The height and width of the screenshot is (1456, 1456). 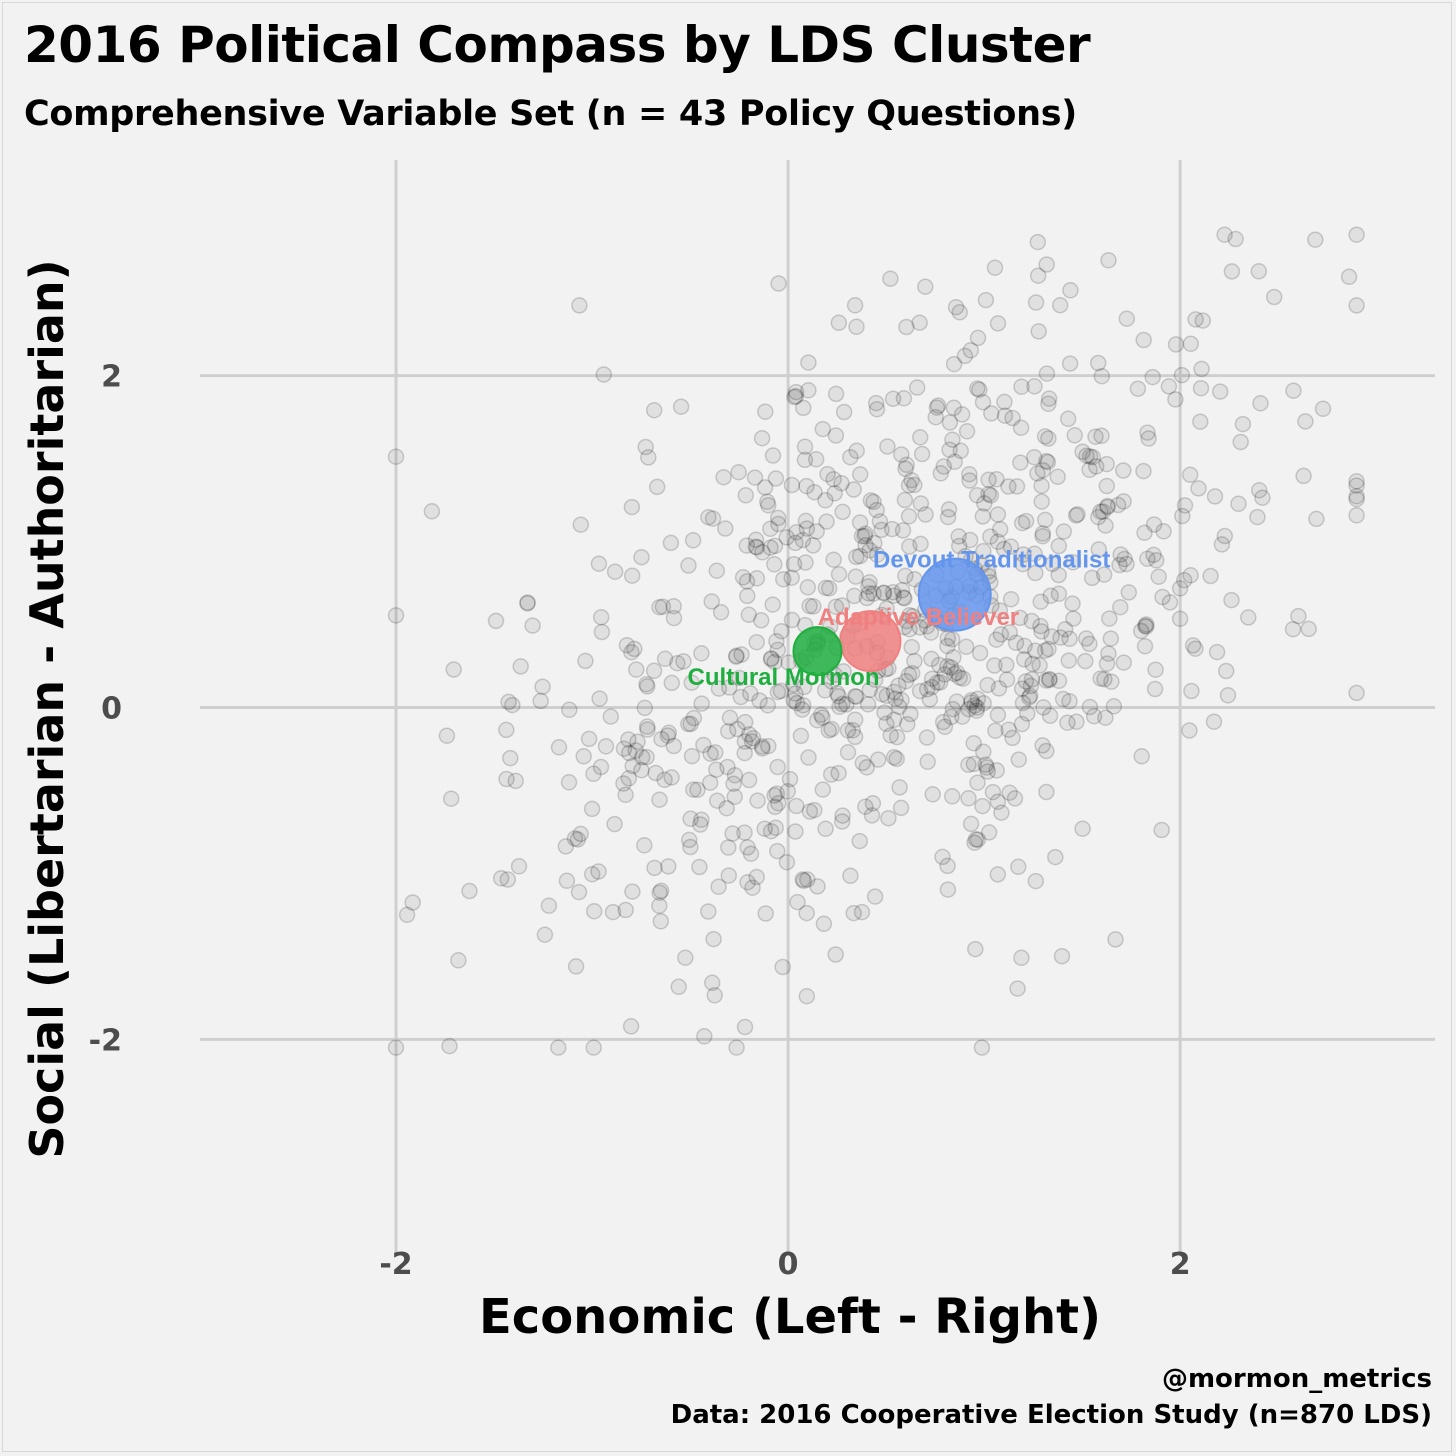 What do you see at coordinates (105, 1040) in the screenshot?
I see `y-tick-label: -2` at bounding box center [105, 1040].